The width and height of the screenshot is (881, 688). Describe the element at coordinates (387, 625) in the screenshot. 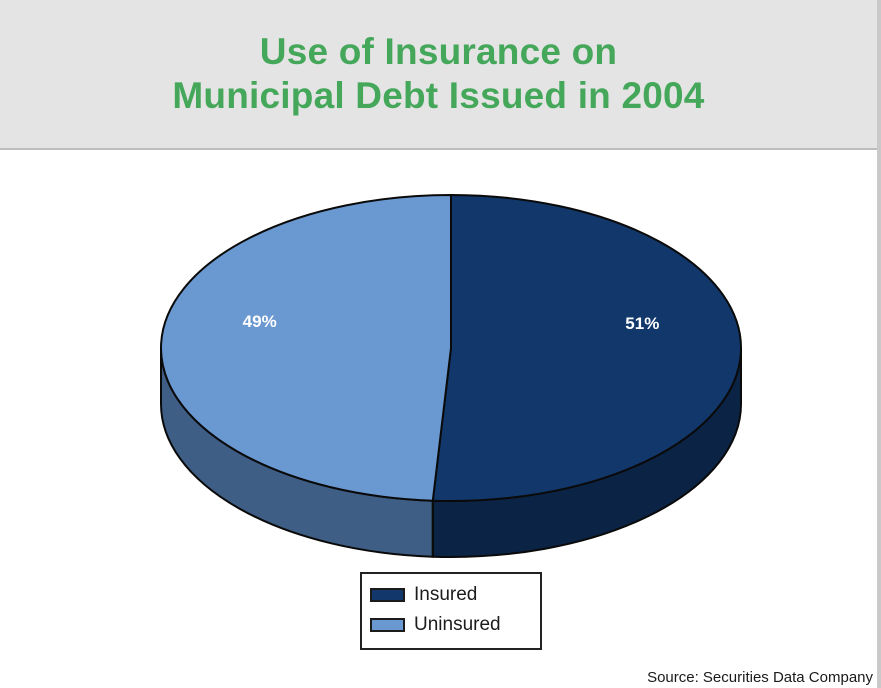

I see `legend-swatch-uninsured` at that location.